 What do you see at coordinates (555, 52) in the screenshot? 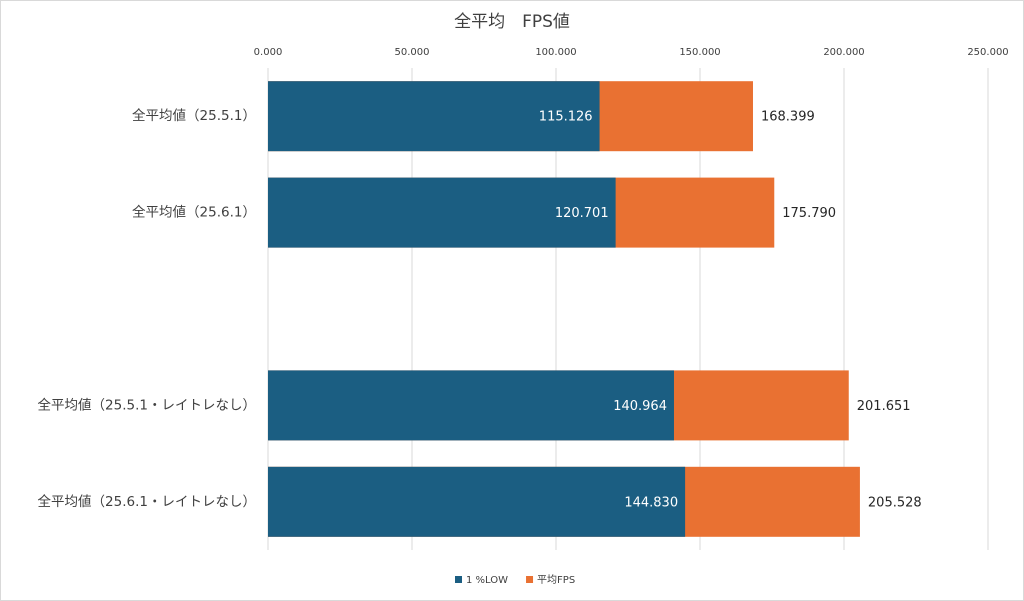
I see `x-tick-label: 100.000` at bounding box center [555, 52].